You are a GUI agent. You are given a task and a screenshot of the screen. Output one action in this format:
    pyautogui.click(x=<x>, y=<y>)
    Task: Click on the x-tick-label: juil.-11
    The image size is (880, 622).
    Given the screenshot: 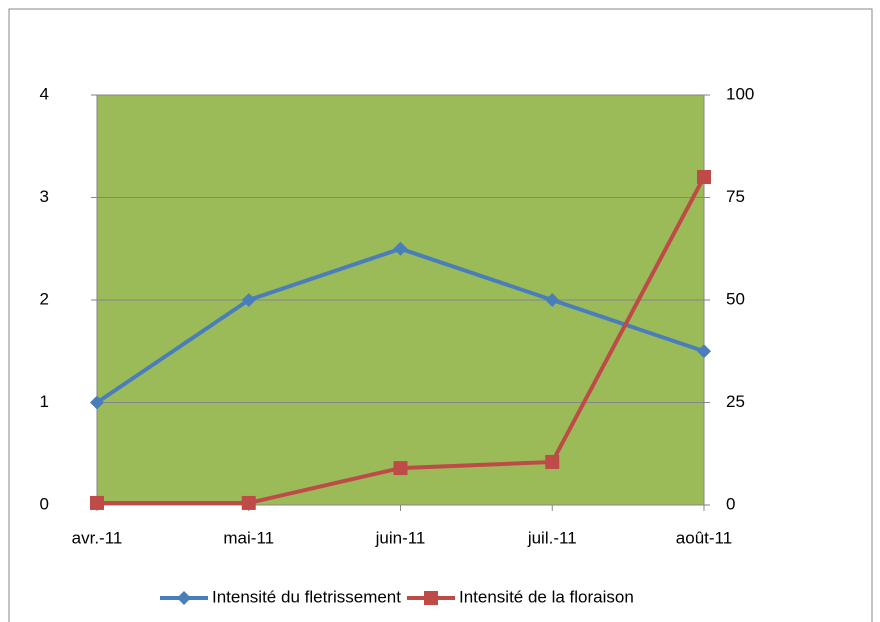 What is the action you would take?
    pyautogui.click(x=552, y=537)
    